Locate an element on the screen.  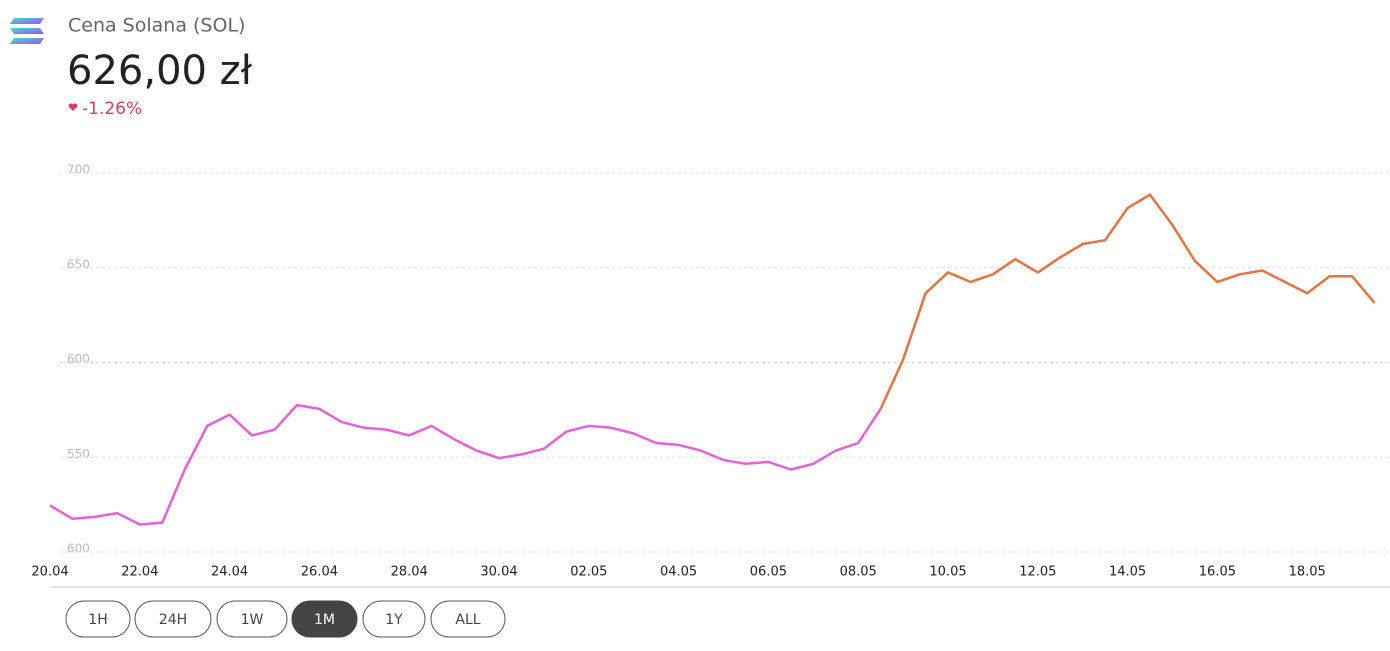
change: -1.26% is located at coordinates (112, 109).